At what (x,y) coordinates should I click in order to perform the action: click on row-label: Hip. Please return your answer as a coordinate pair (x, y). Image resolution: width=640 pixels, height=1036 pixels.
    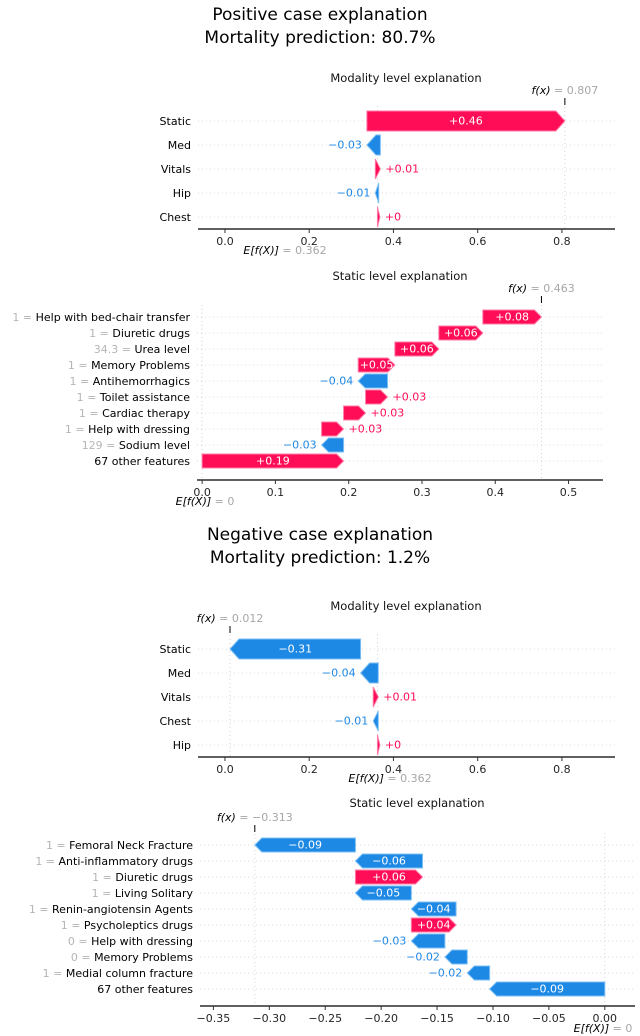
    Looking at the image, I should click on (182, 193).